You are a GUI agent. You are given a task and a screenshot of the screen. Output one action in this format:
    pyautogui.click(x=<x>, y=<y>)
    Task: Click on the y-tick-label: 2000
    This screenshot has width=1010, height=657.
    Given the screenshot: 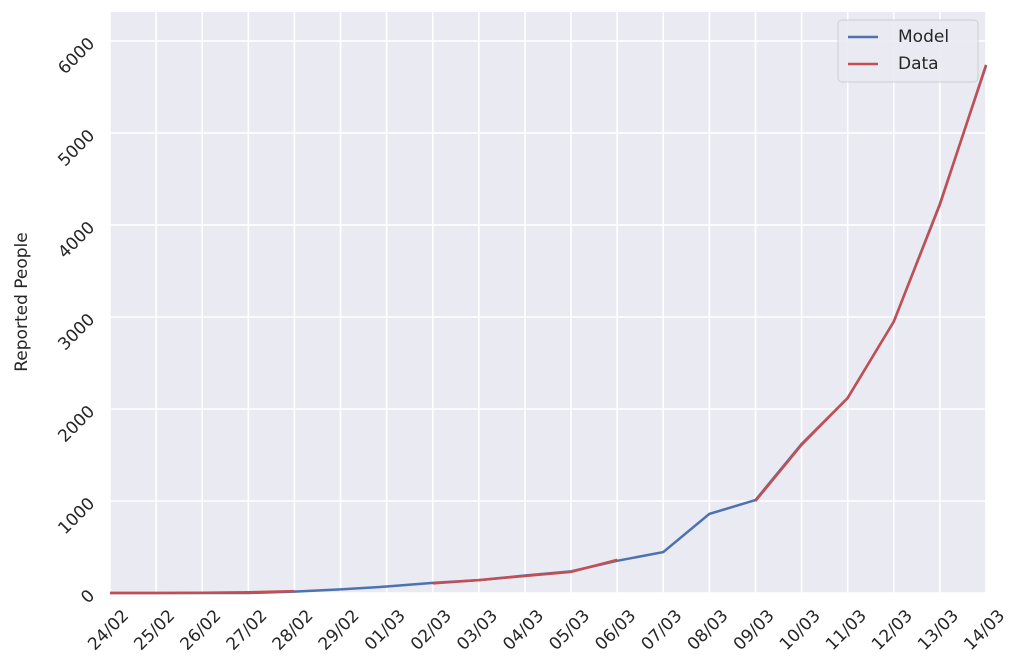 What is the action you would take?
    pyautogui.click(x=76, y=424)
    